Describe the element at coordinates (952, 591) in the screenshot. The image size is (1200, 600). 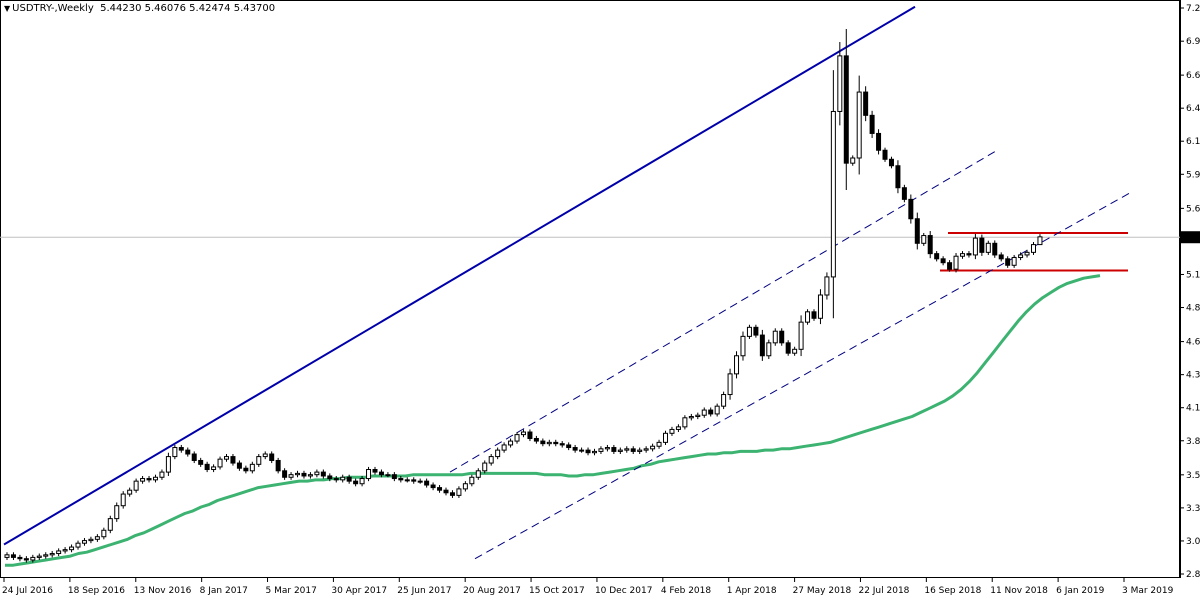
I see `time-tick-label: 16 Sep 2018` at that location.